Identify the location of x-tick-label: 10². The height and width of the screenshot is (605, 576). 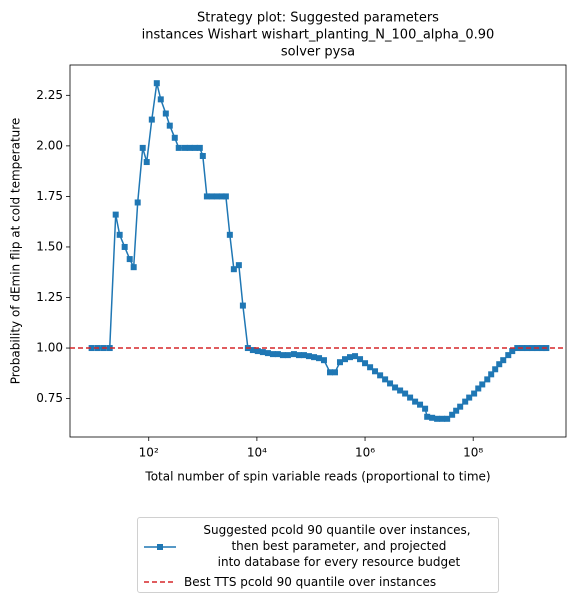
(149, 453).